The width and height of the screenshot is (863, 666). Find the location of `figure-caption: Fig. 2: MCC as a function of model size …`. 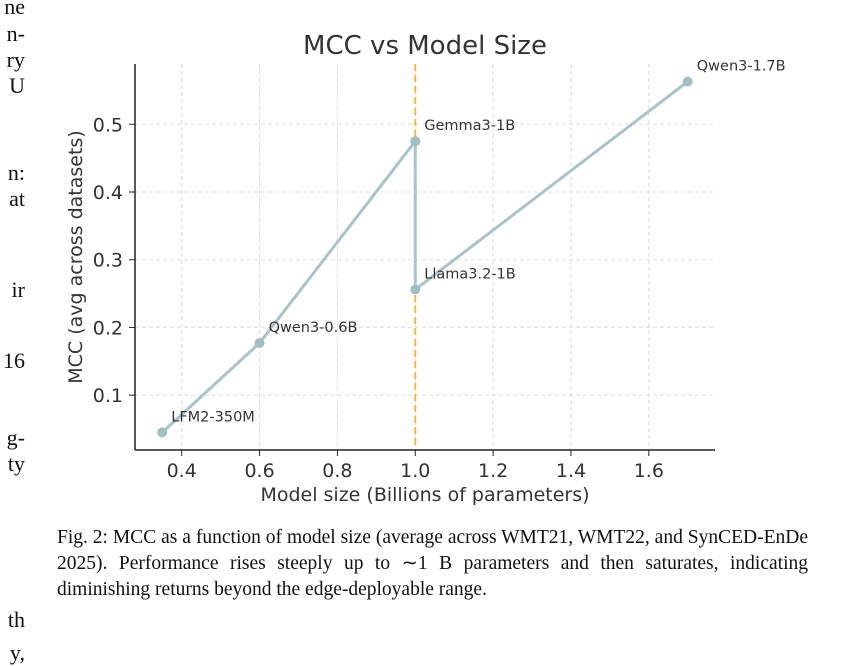

figure-caption: Fig. 2: MCC as a function of model size … is located at coordinates (432, 563).